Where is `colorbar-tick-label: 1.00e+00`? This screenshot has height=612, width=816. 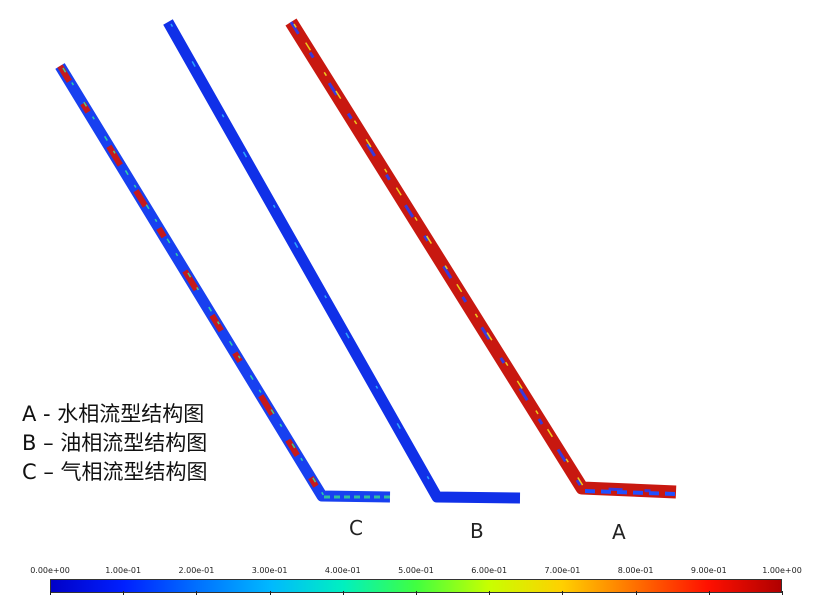 colorbar-tick-label: 1.00e+00 is located at coordinates (782, 570).